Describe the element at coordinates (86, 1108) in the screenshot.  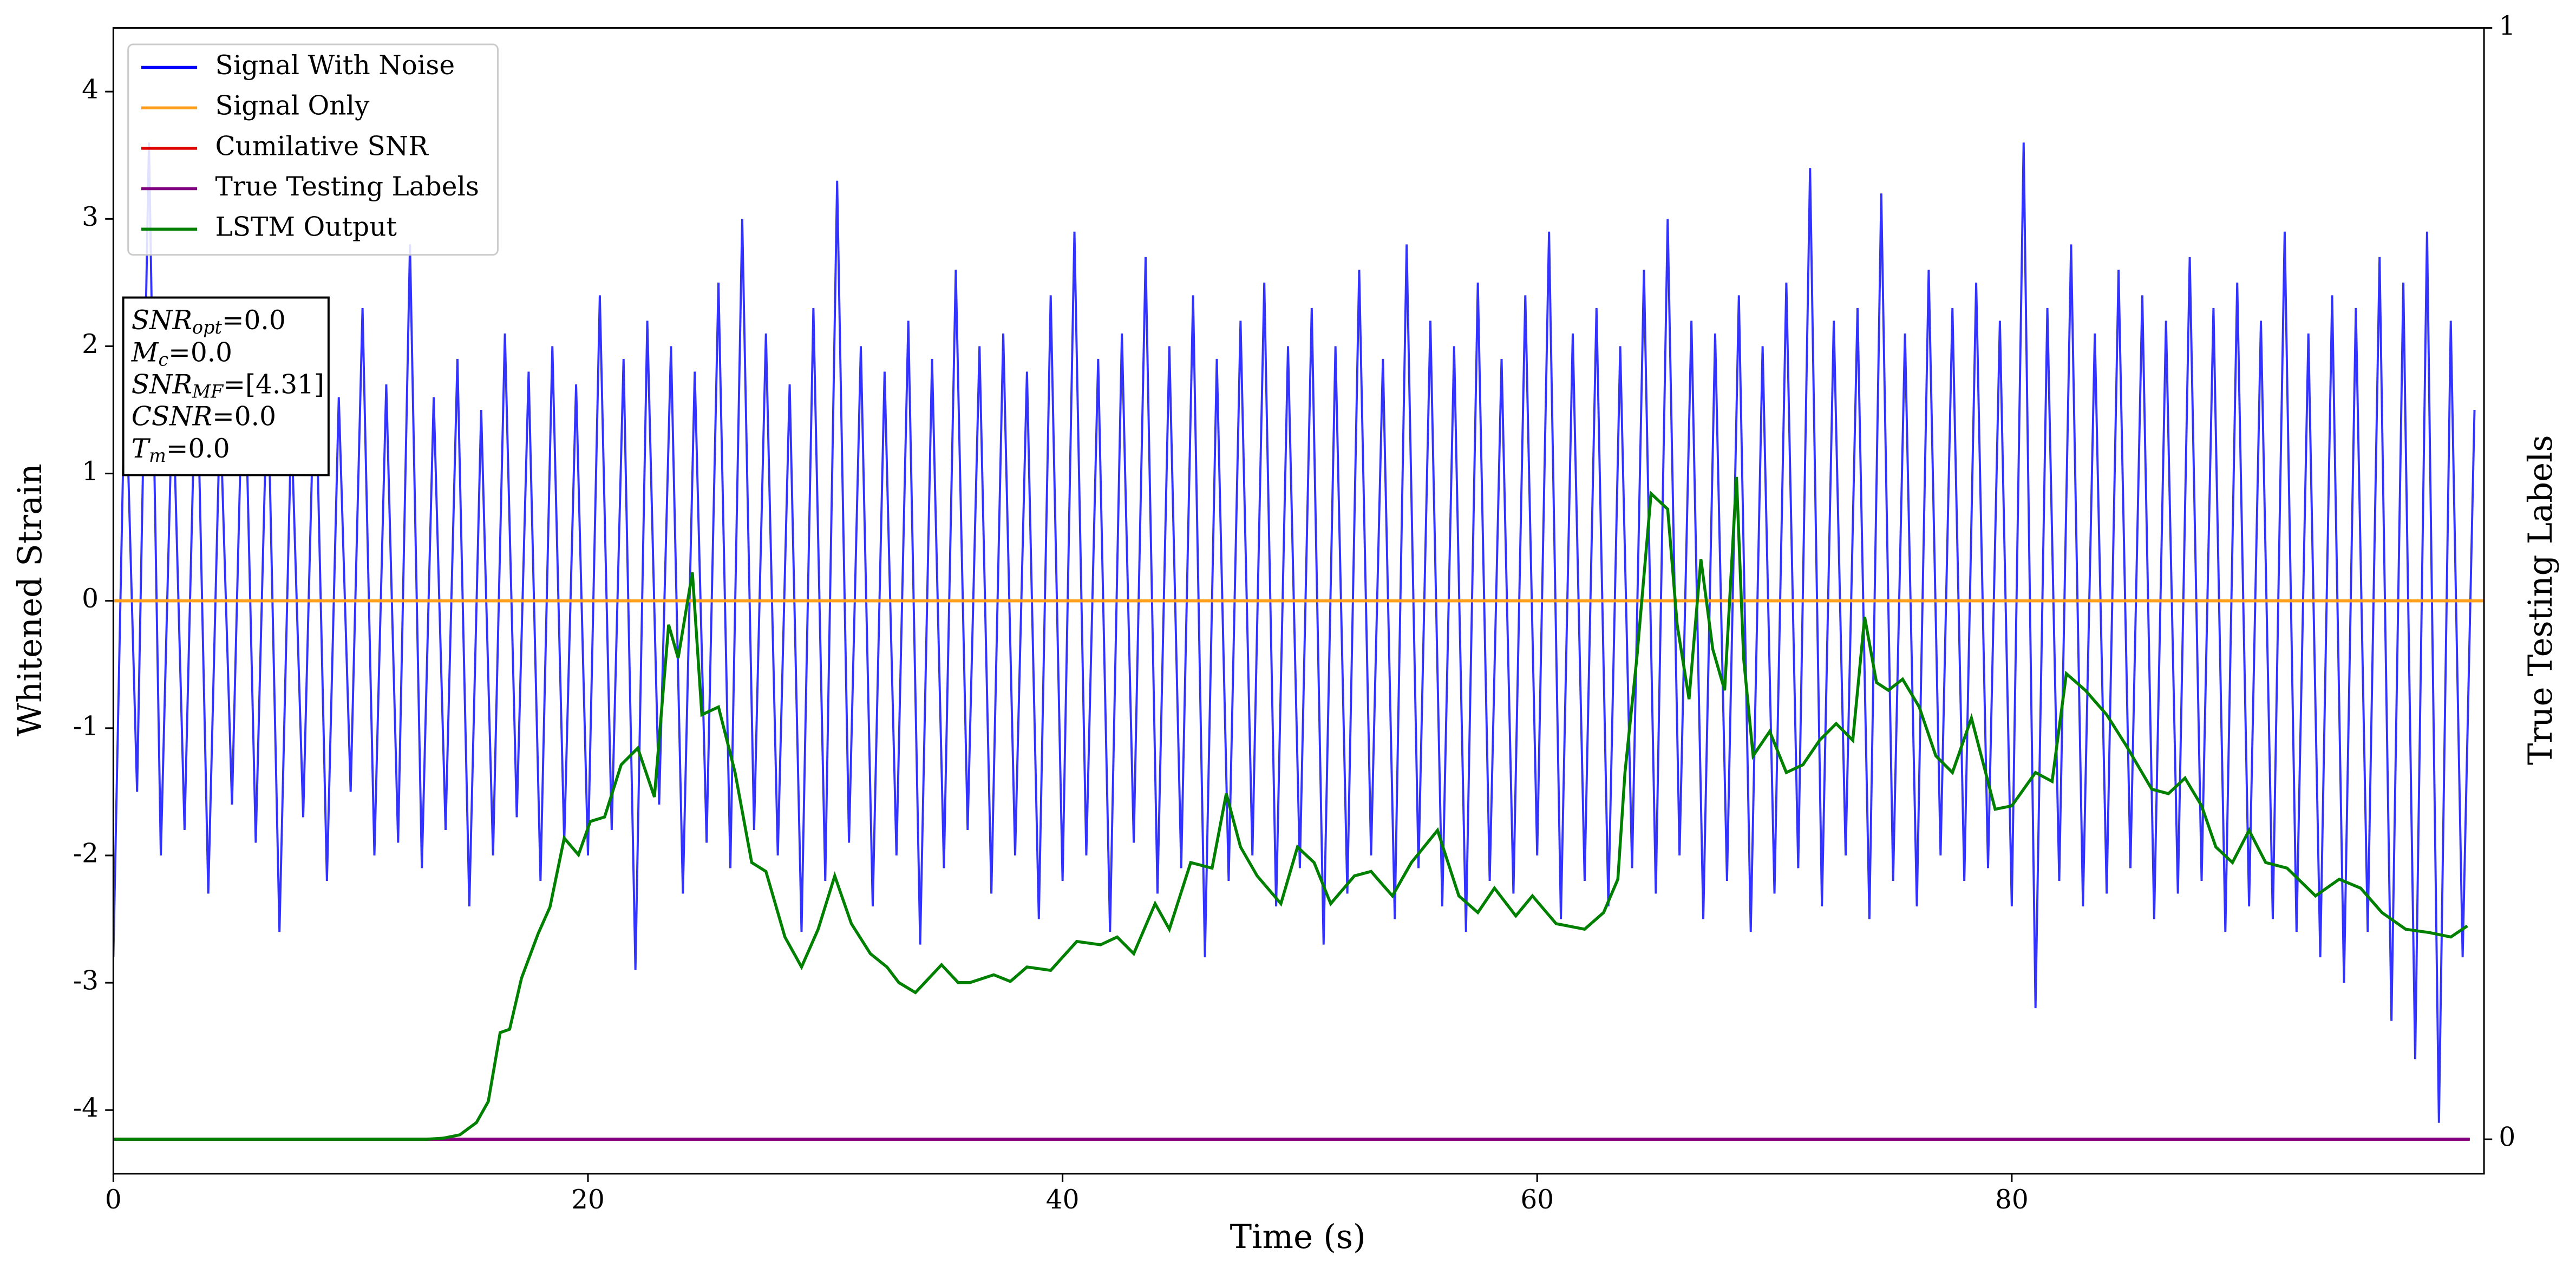
I see `y-tick-label: -4` at that location.